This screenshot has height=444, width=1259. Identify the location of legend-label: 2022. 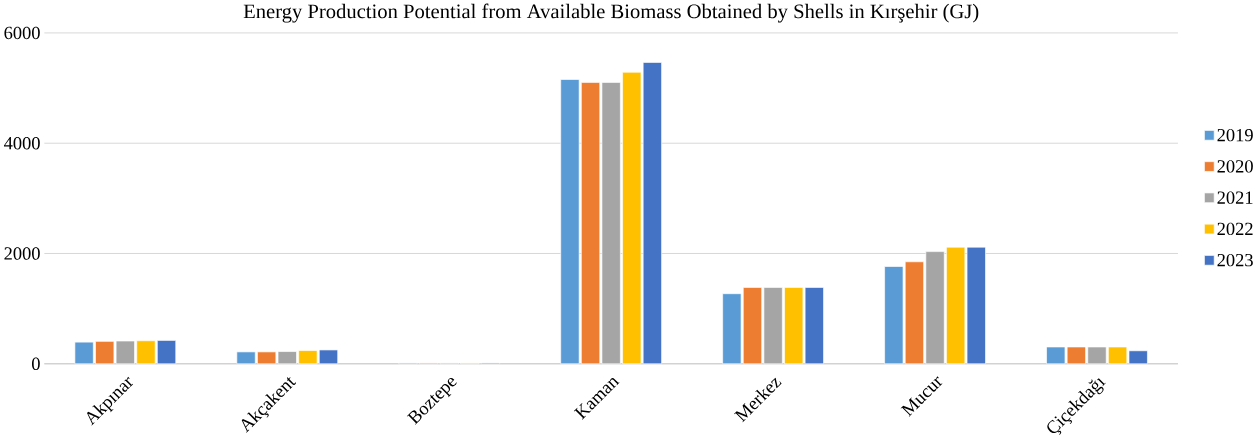
(1235, 229).